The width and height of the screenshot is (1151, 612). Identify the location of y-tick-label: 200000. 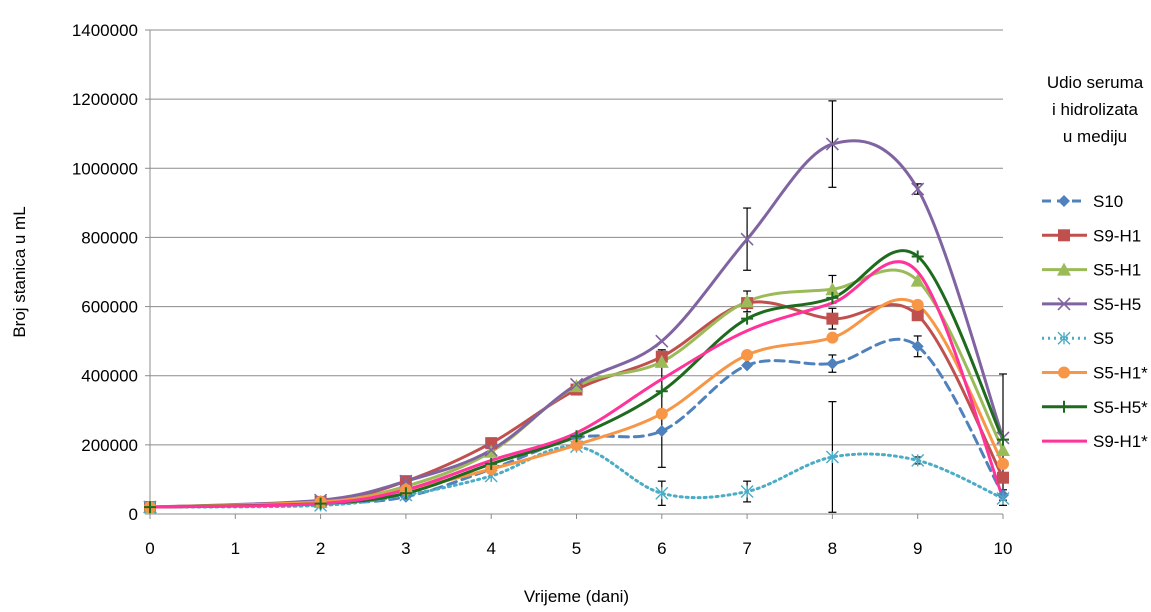
(109, 445).